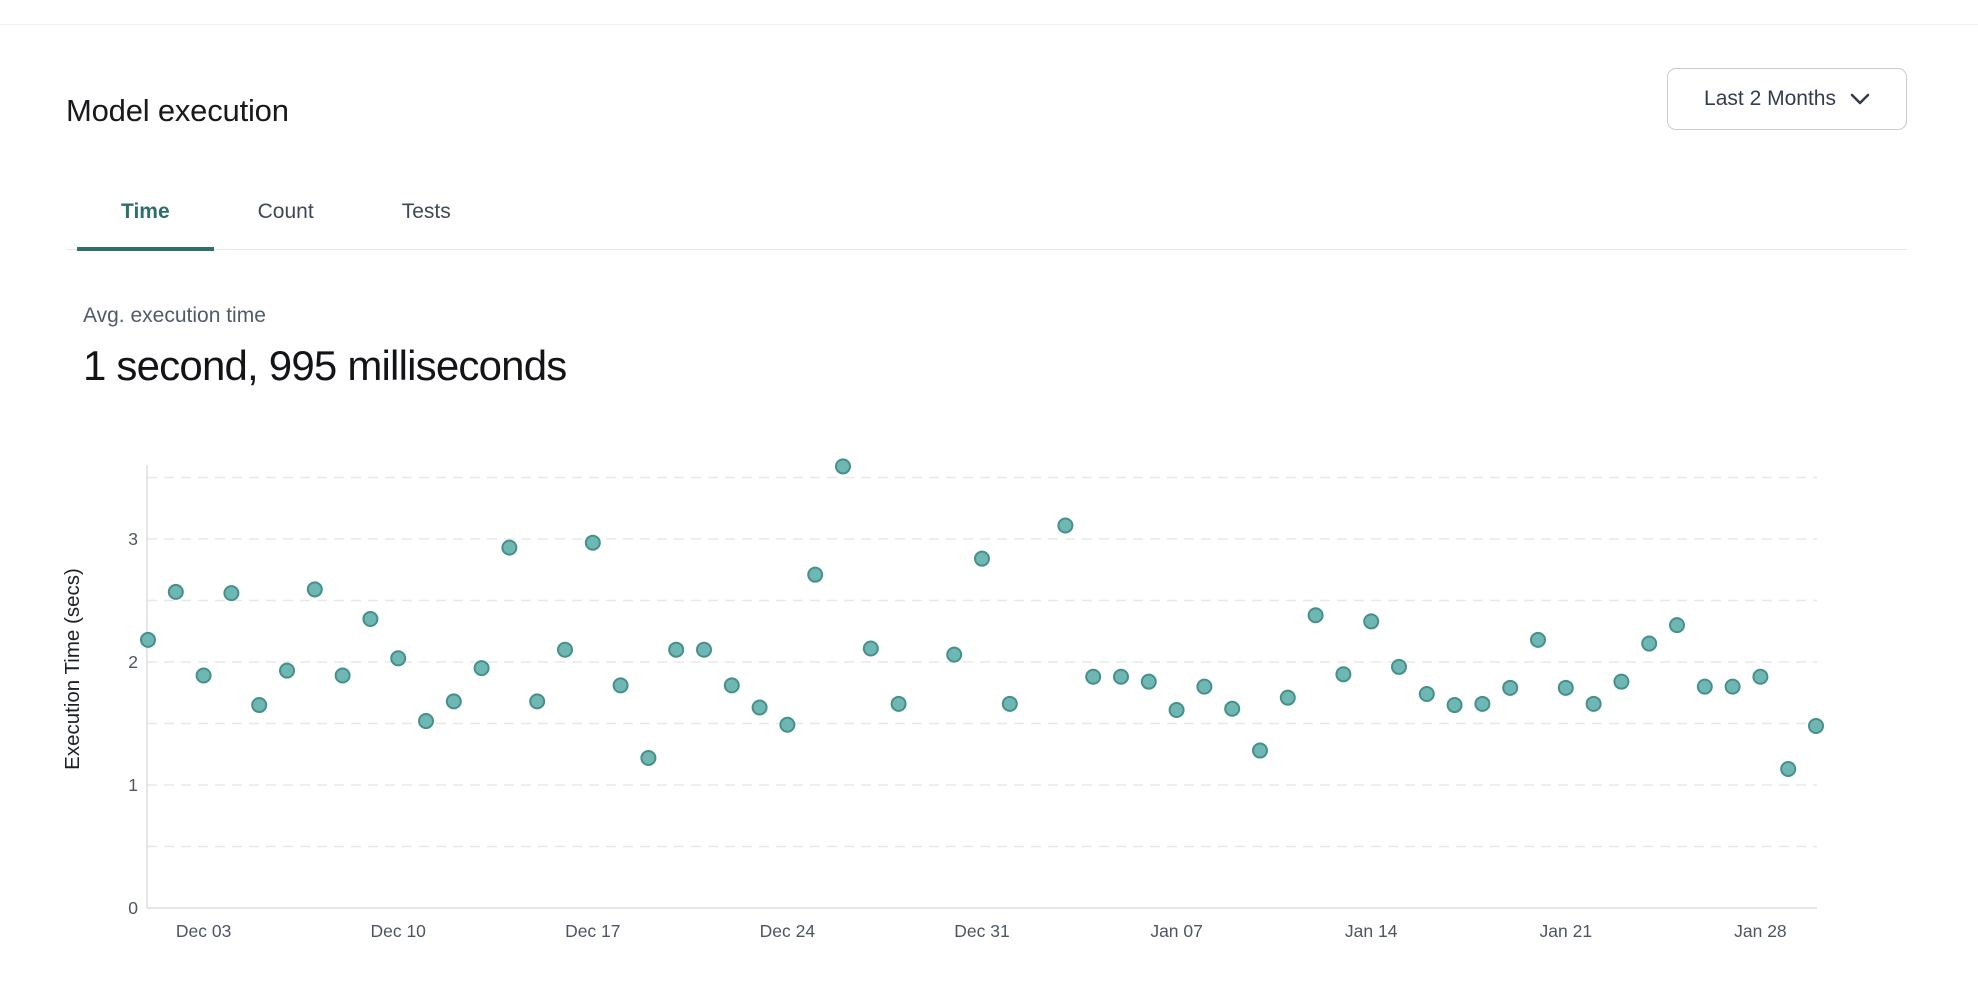  Describe the element at coordinates (145, 218) in the screenshot. I see `tab-time: Time` at that location.